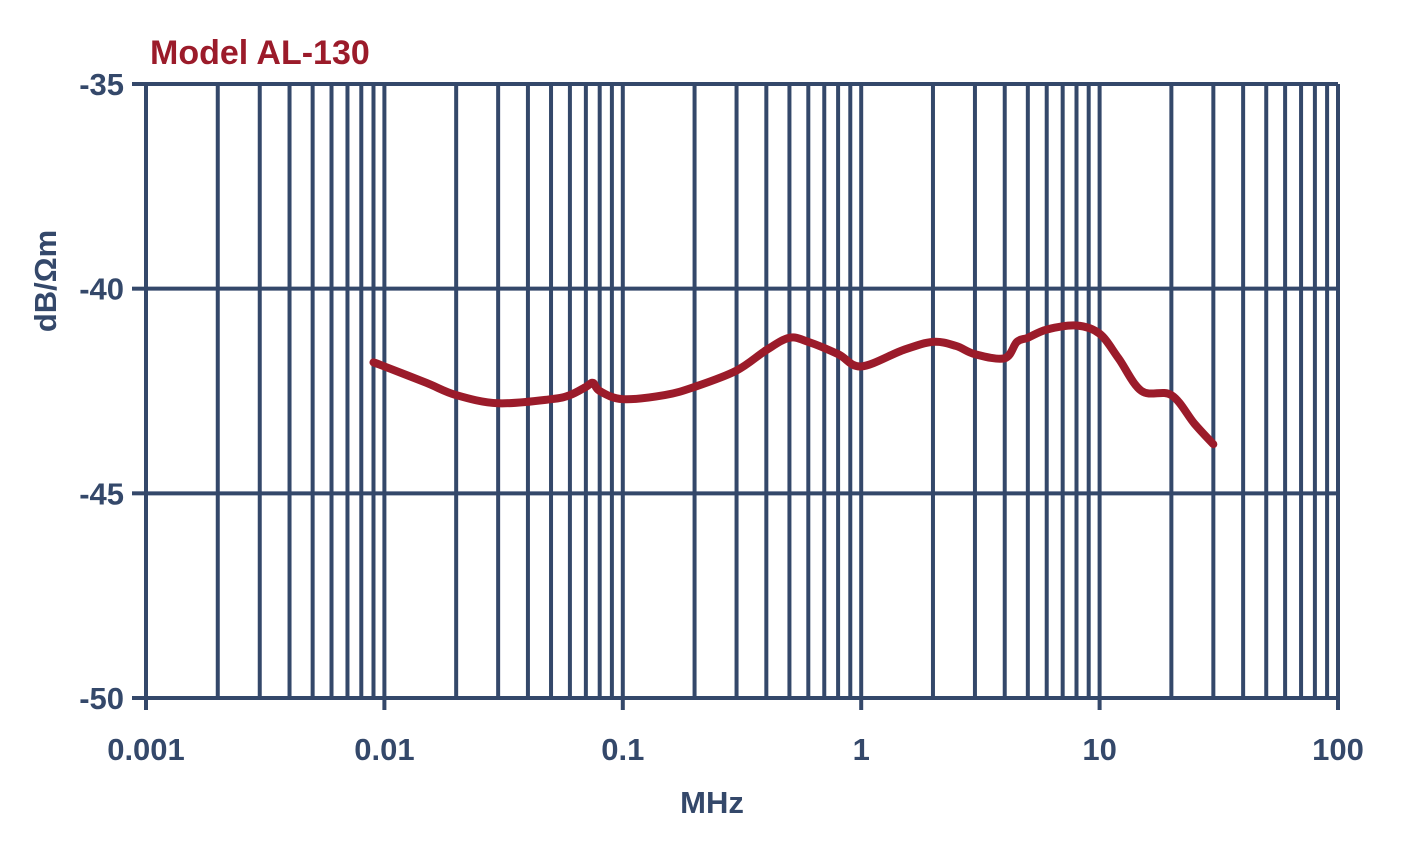 The width and height of the screenshot is (1422, 858). What do you see at coordinates (1099, 749) in the screenshot?
I see `x-tick-label: 10` at bounding box center [1099, 749].